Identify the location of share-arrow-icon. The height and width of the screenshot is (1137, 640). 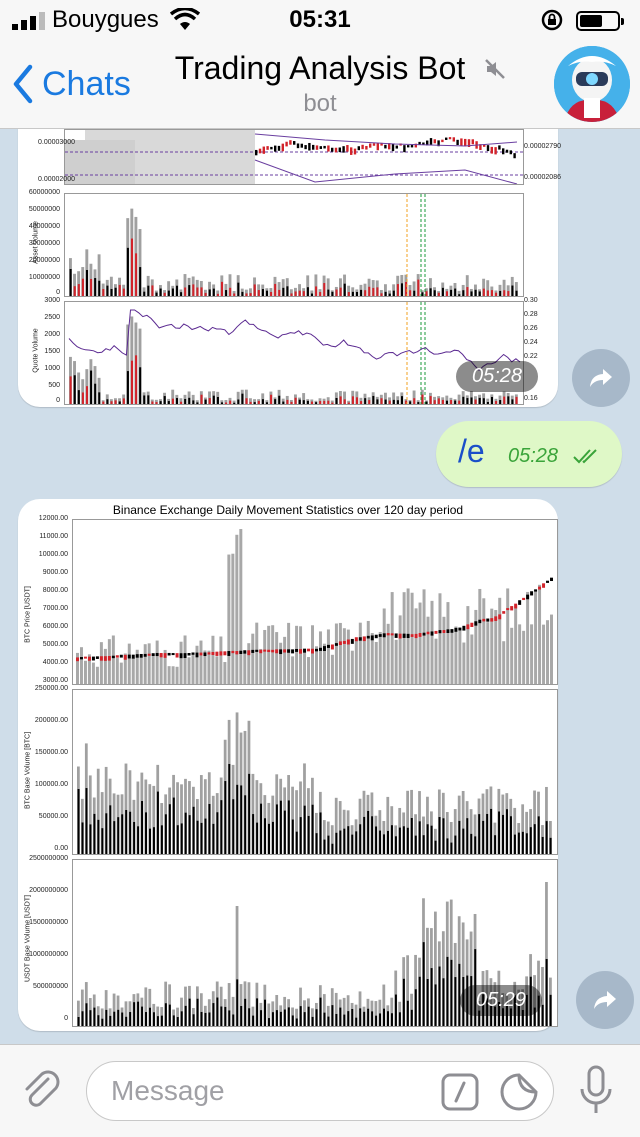
(601, 378).